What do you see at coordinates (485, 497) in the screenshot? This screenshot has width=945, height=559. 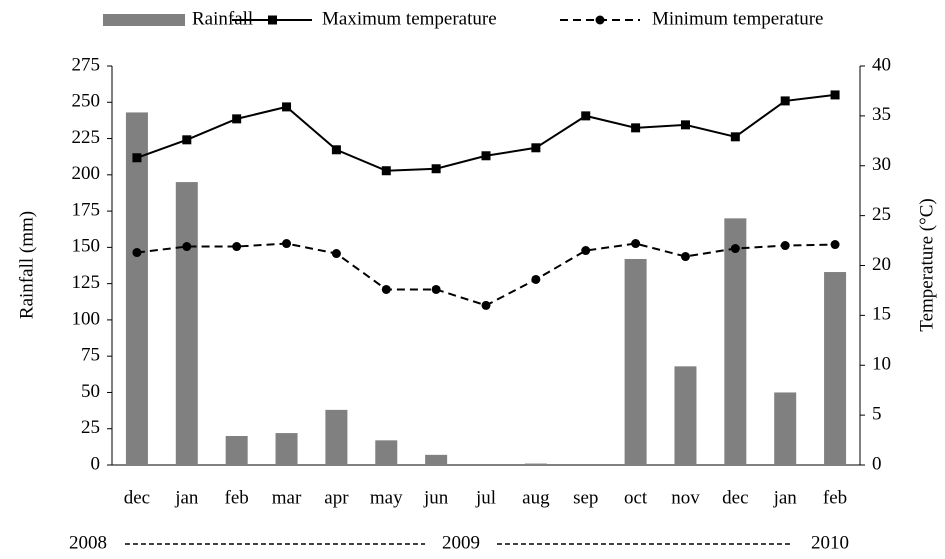 I see `x-tick-label: jul` at bounding box center [485, 497].